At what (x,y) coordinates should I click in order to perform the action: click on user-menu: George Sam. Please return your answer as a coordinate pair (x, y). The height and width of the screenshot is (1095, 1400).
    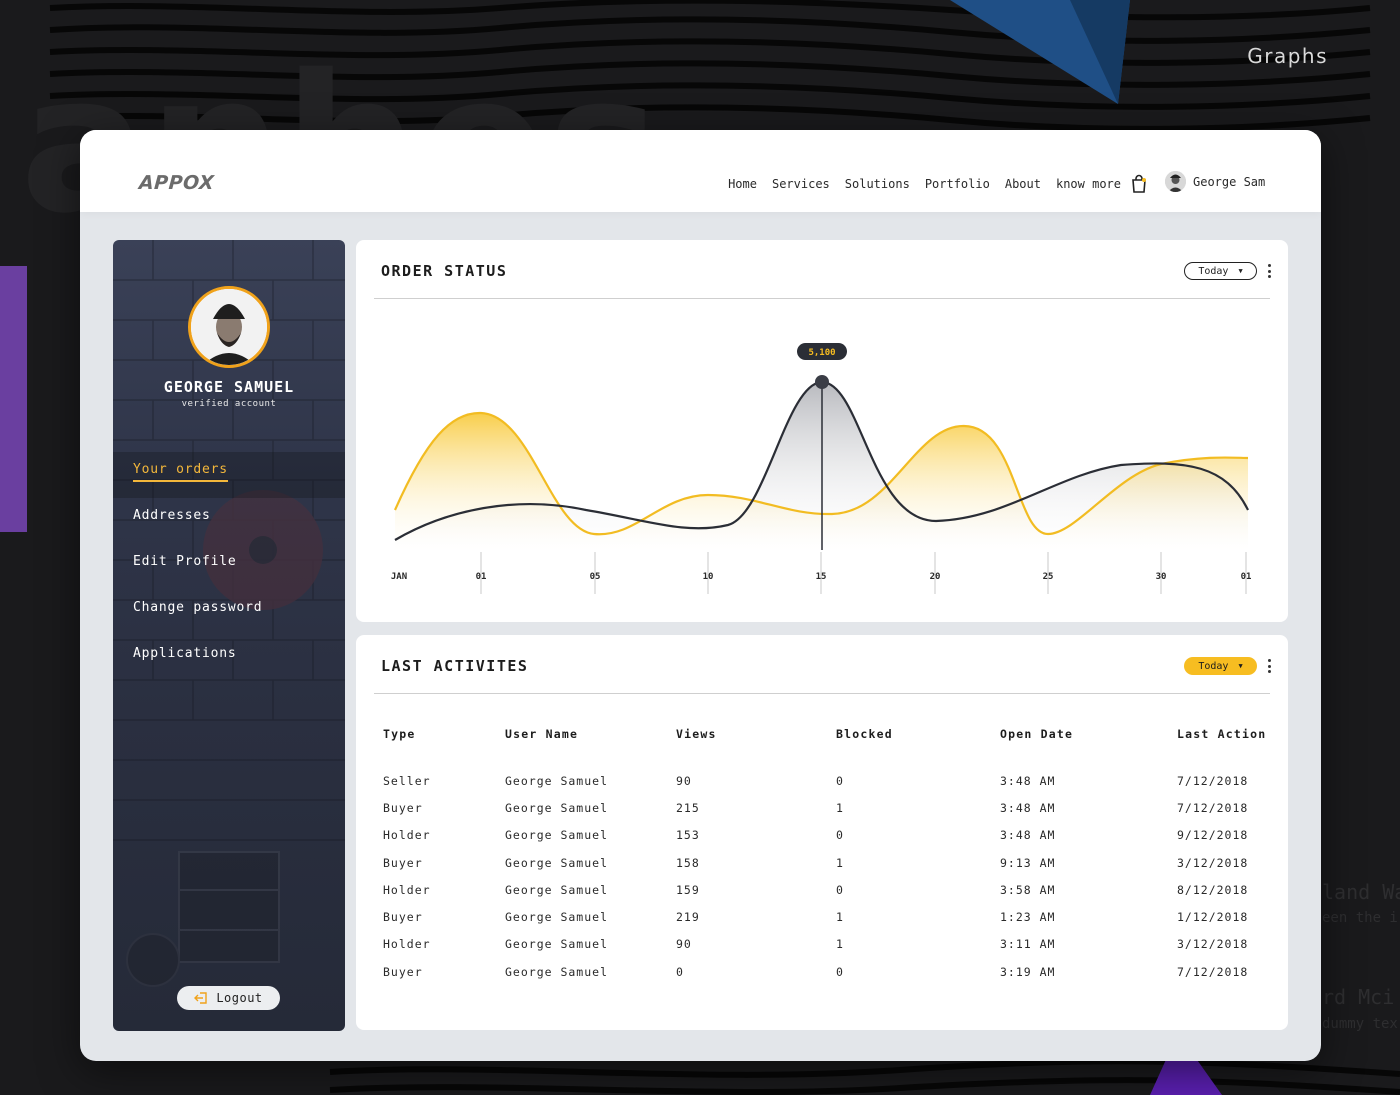
    Looking at the image, I should click on (1215, 181).